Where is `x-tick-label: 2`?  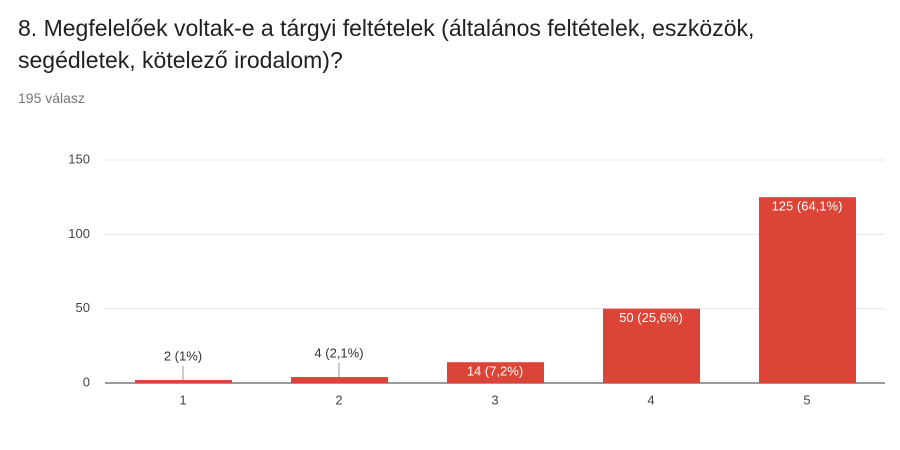 x-tick-label: 2 is located at coordinates (338, 399).